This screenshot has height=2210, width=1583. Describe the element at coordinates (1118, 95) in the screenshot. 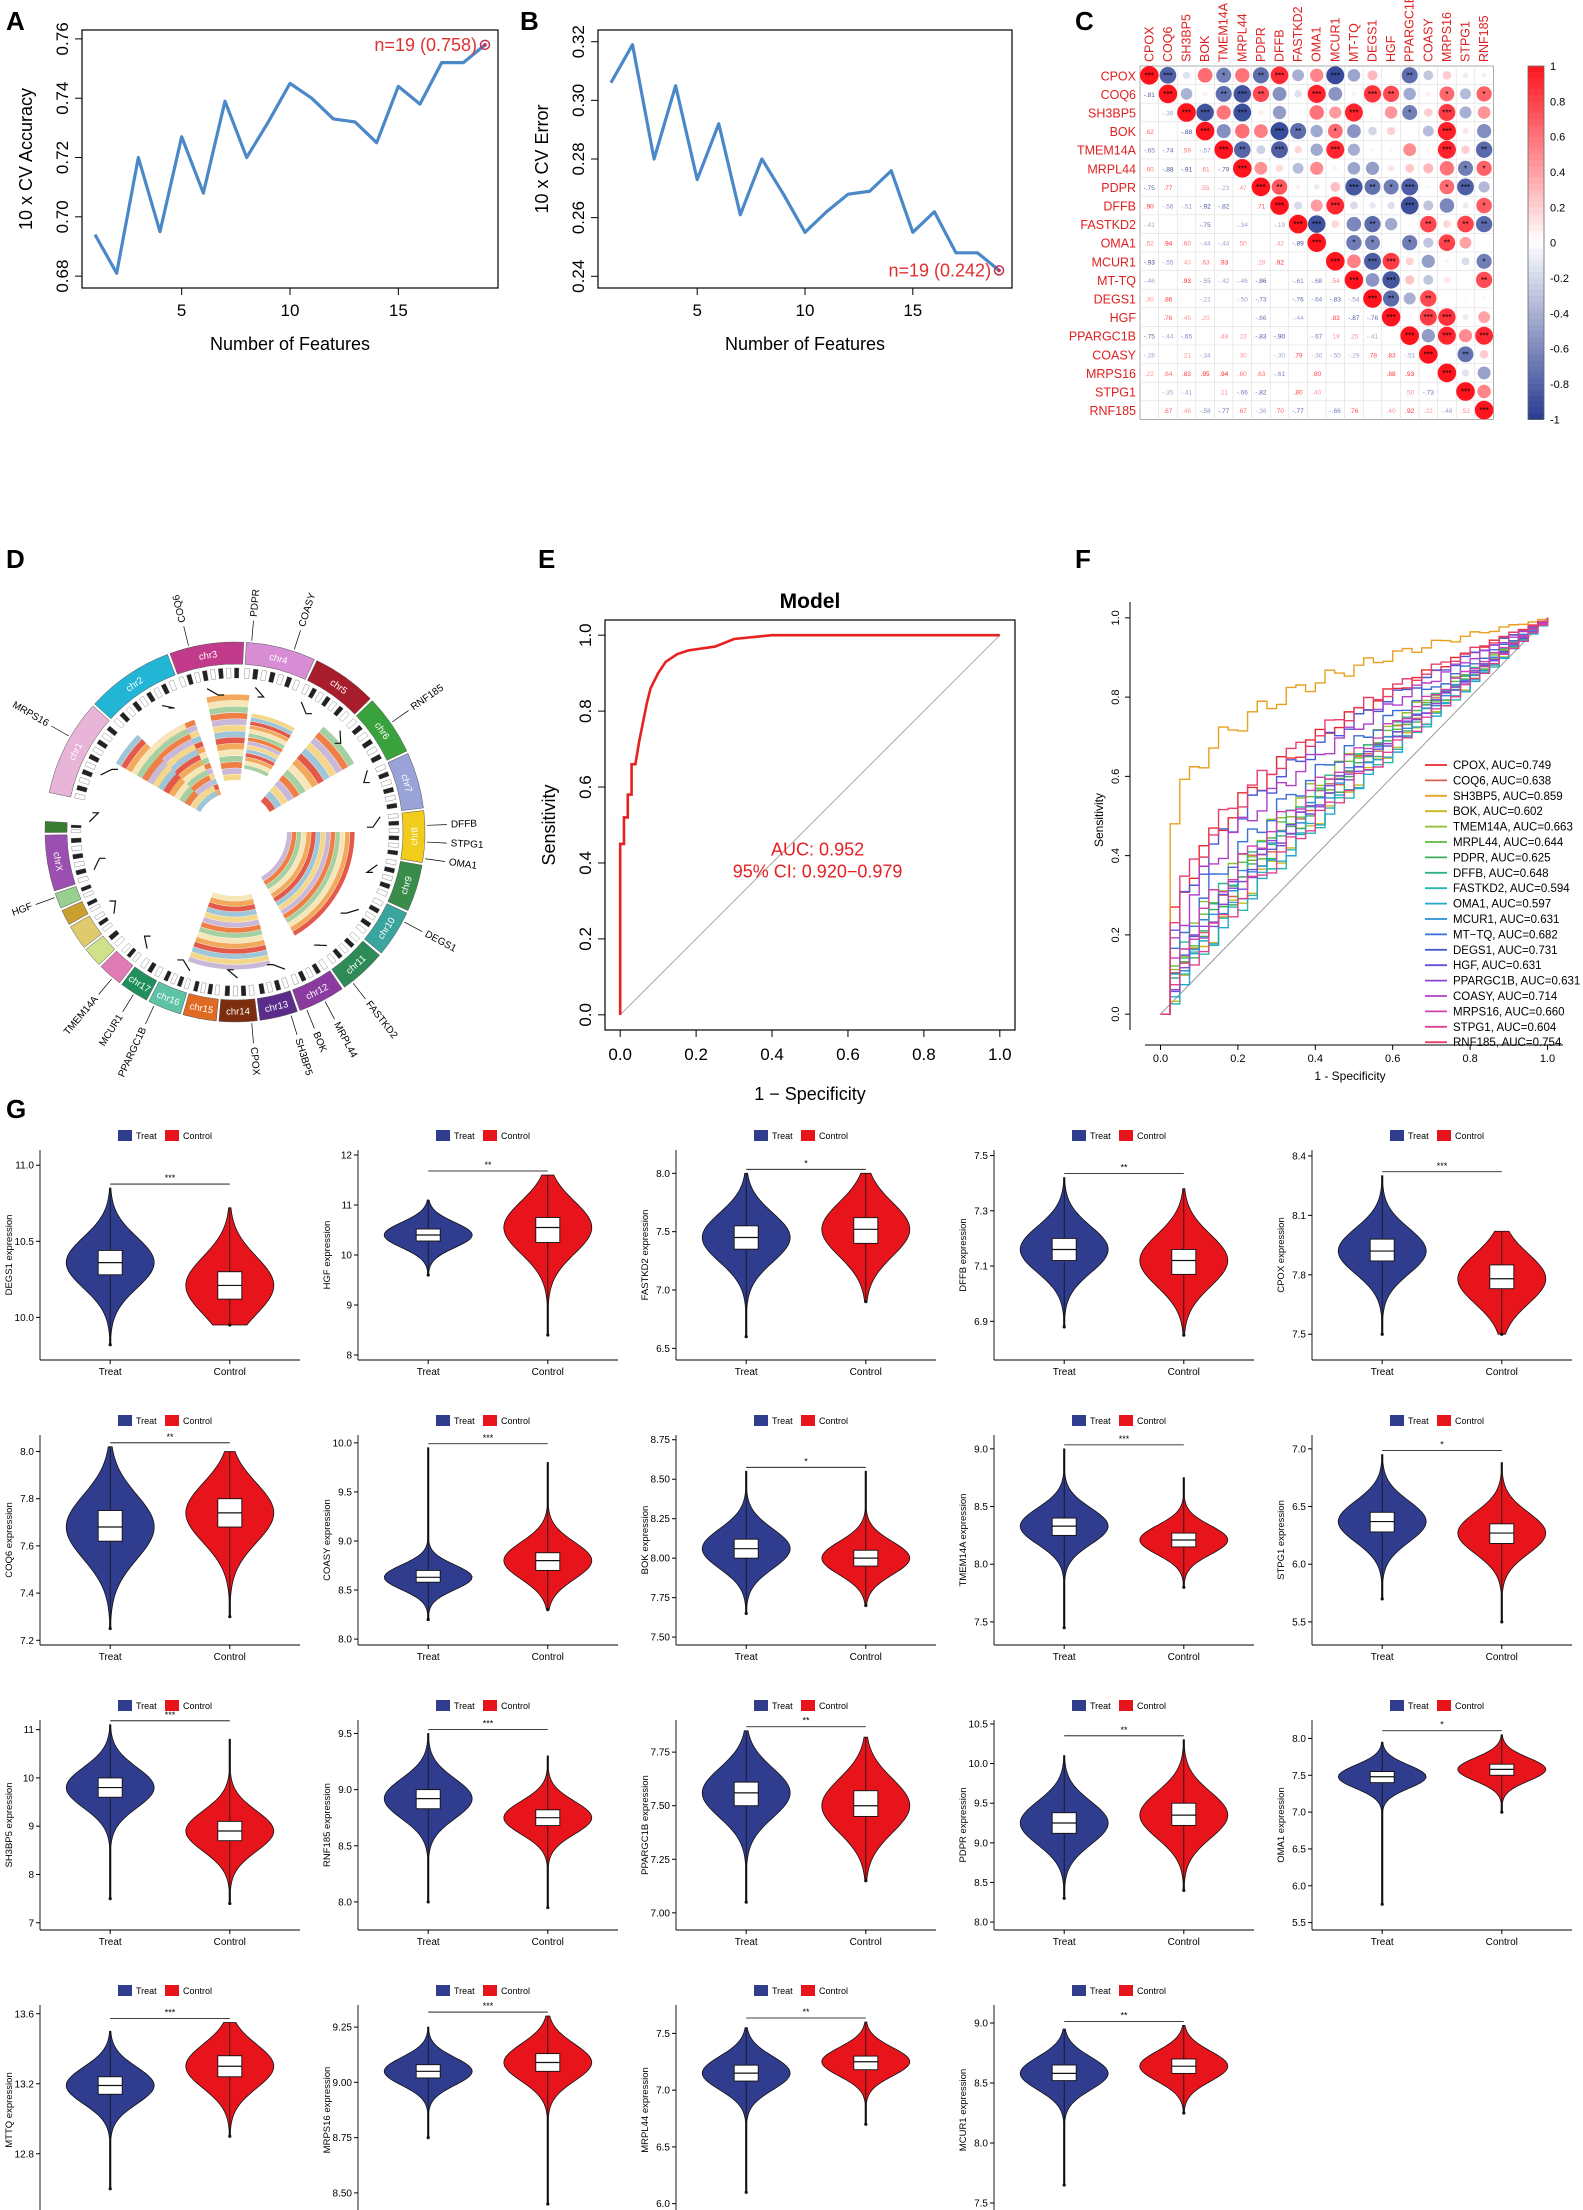

I see `row-label-COQ6: COQ6` at that location.